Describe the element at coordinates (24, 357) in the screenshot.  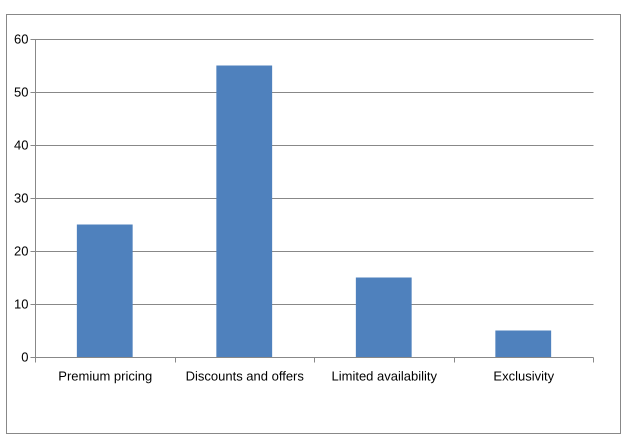
I see `y-tick-label: 0` at that location.